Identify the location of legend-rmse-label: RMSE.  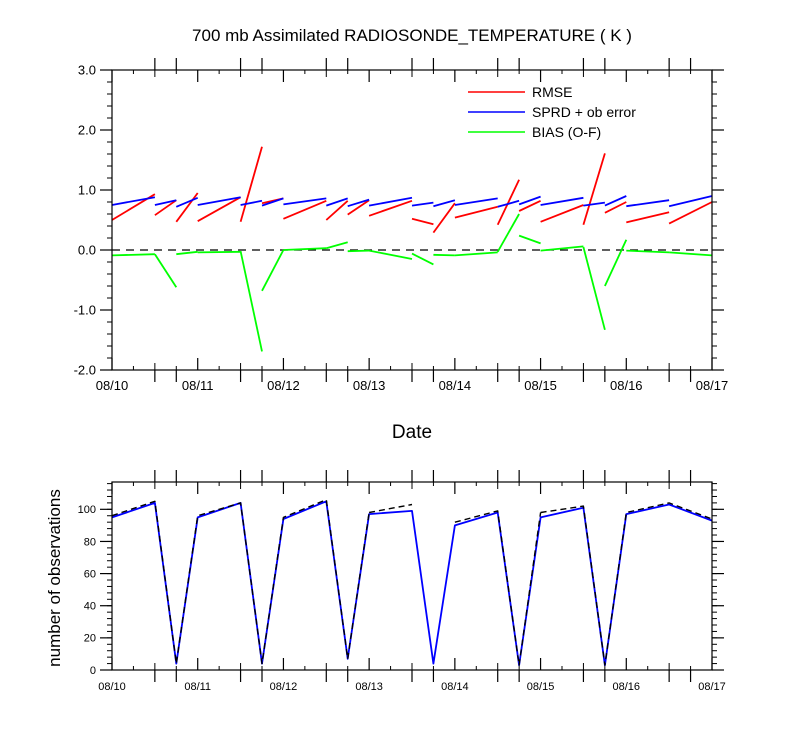
(552, 92).